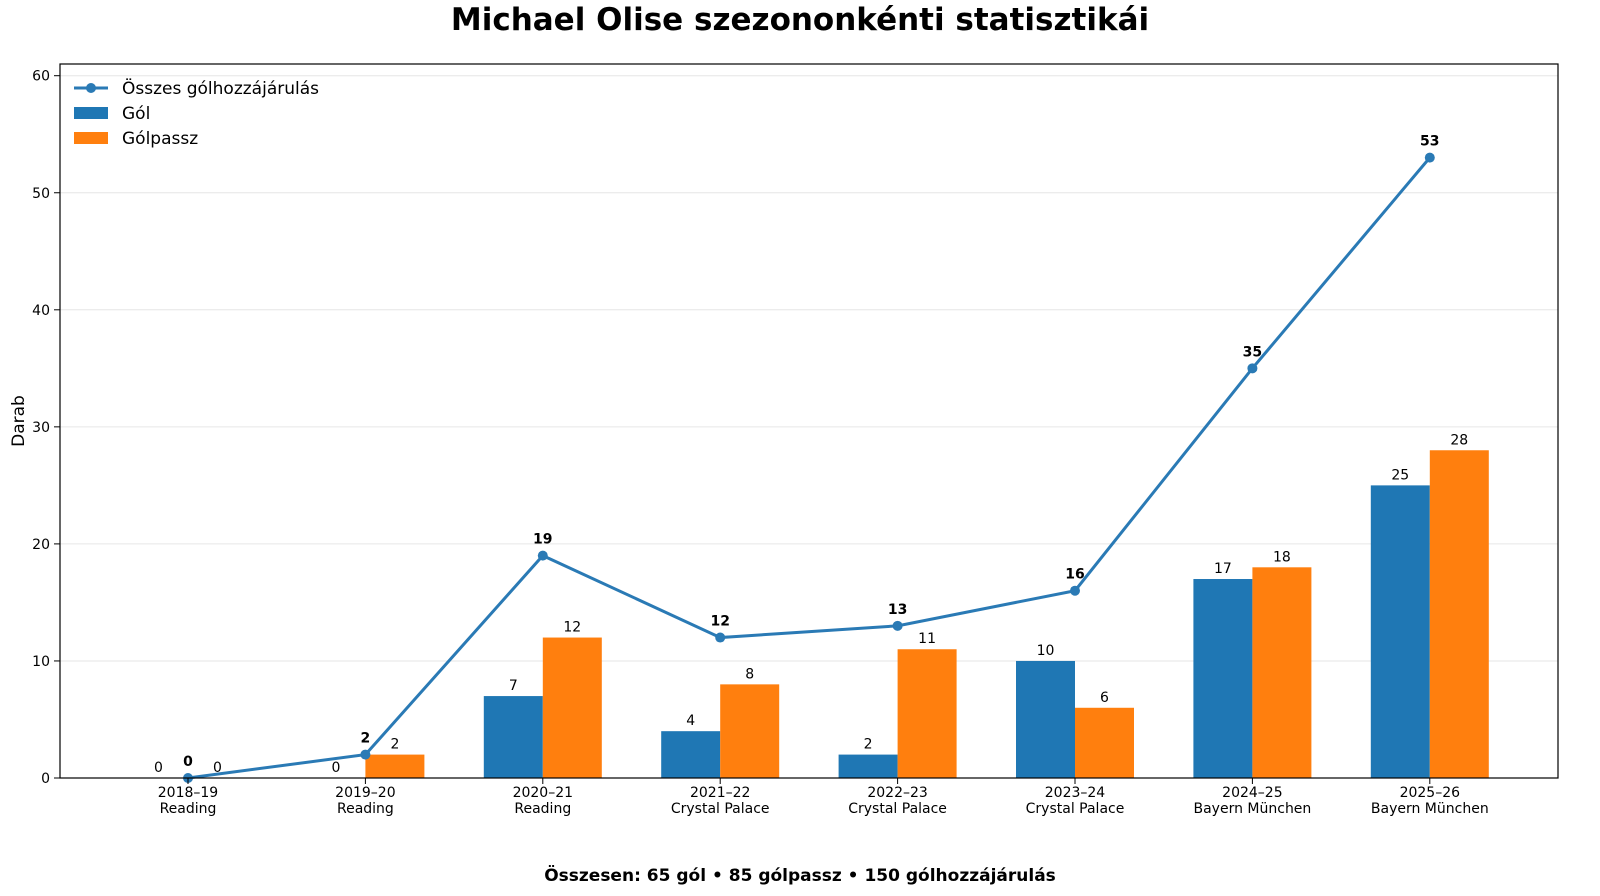 This screenshot has width=1600, height=896. Describe the element at coordinates (91, 88) in the screenshot. I see `legend-marker` at that location.